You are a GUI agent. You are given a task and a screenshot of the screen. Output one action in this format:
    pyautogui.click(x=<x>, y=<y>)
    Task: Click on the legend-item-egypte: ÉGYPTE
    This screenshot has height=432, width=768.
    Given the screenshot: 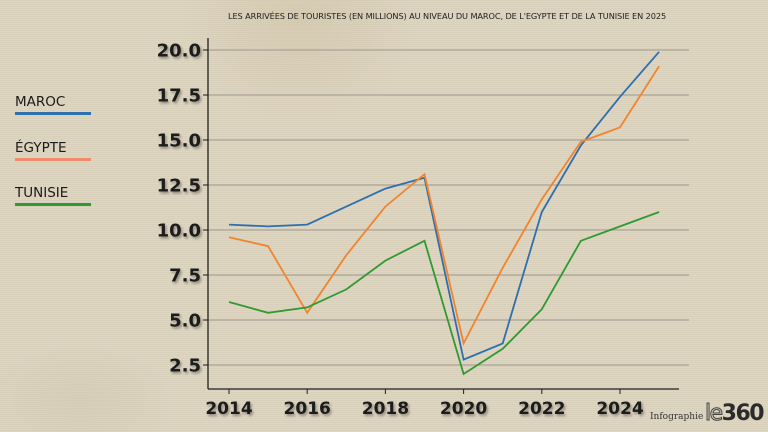 What is the action you would take?
    pyautogui.click(x=53, y=150)
    